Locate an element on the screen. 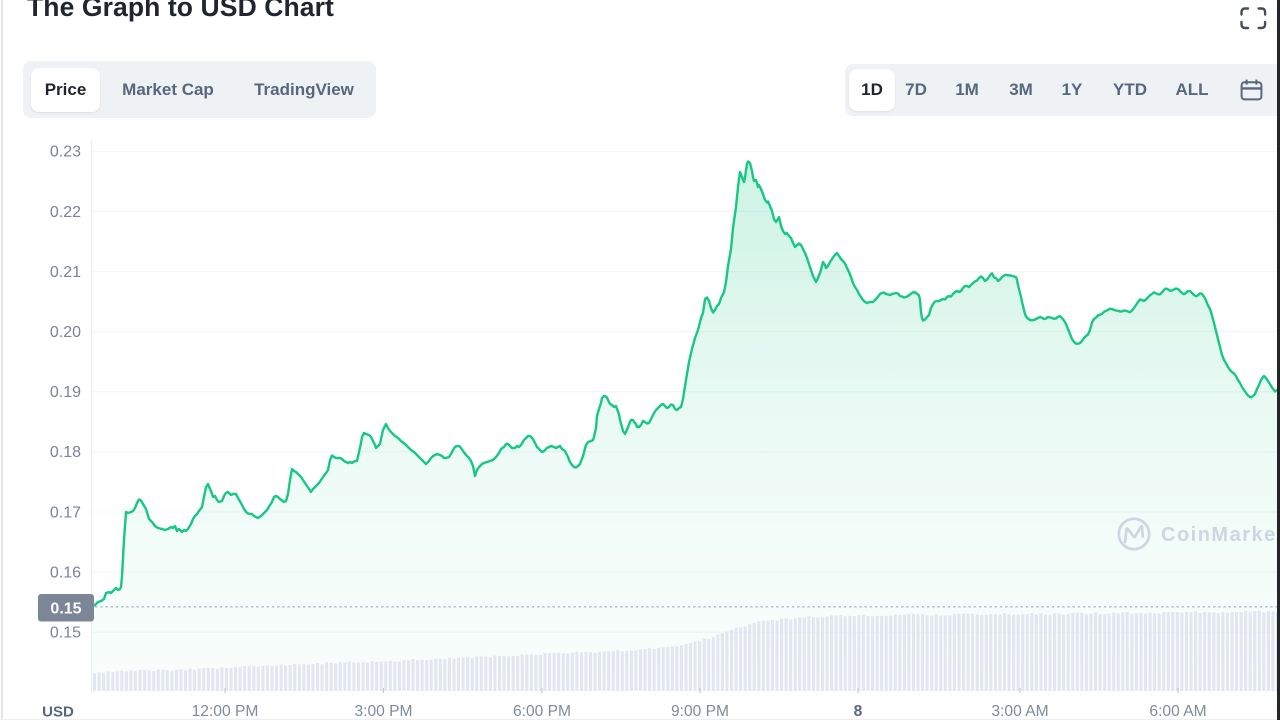  svg-text: 0.16 is located at coordinates (65, 572).